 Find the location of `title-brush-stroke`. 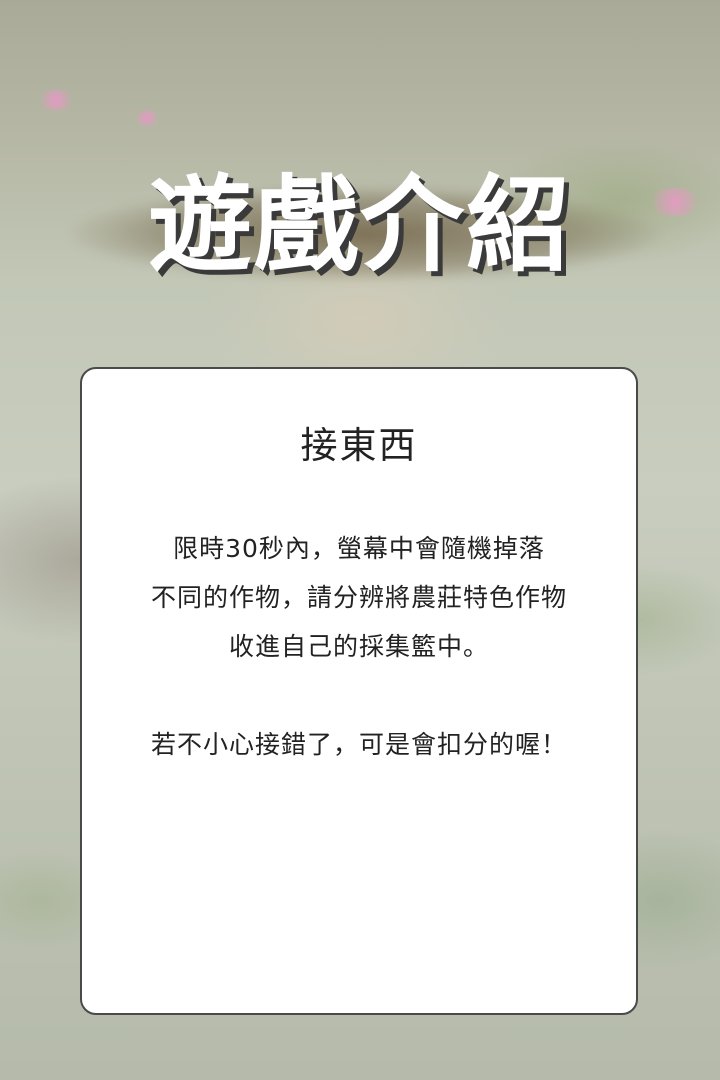

title-brush-stroke is located at coordinates (365, 234).